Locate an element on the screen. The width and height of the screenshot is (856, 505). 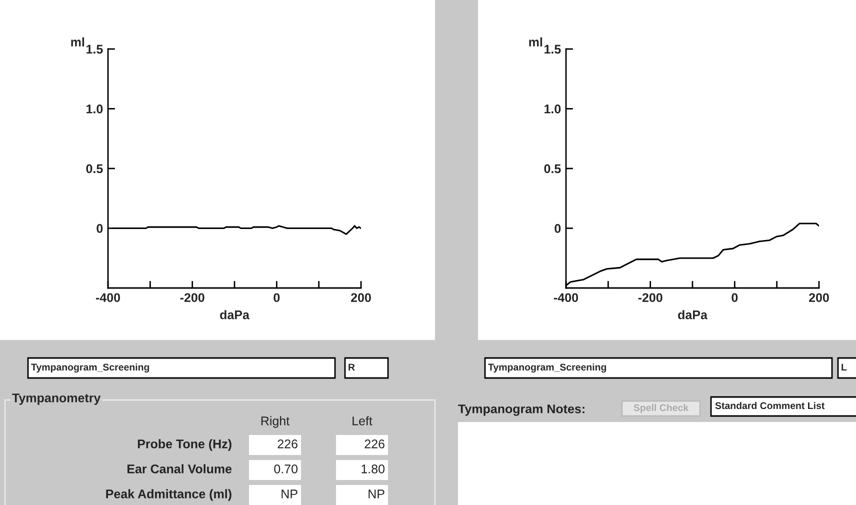
text: Tympanogram Notes: is located at coordinates (521, 410).